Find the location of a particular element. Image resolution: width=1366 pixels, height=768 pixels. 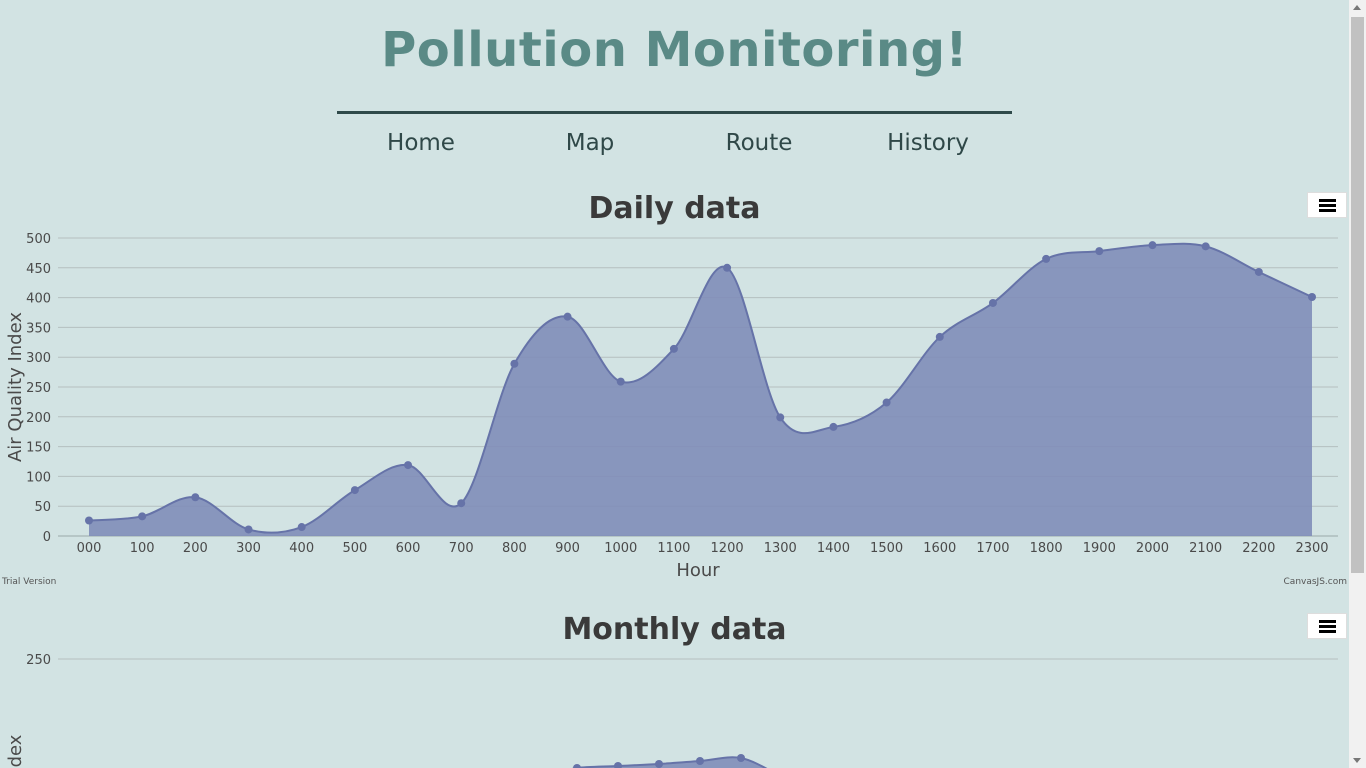

y-tick-label: 300 is located at coordinates (38, 358).